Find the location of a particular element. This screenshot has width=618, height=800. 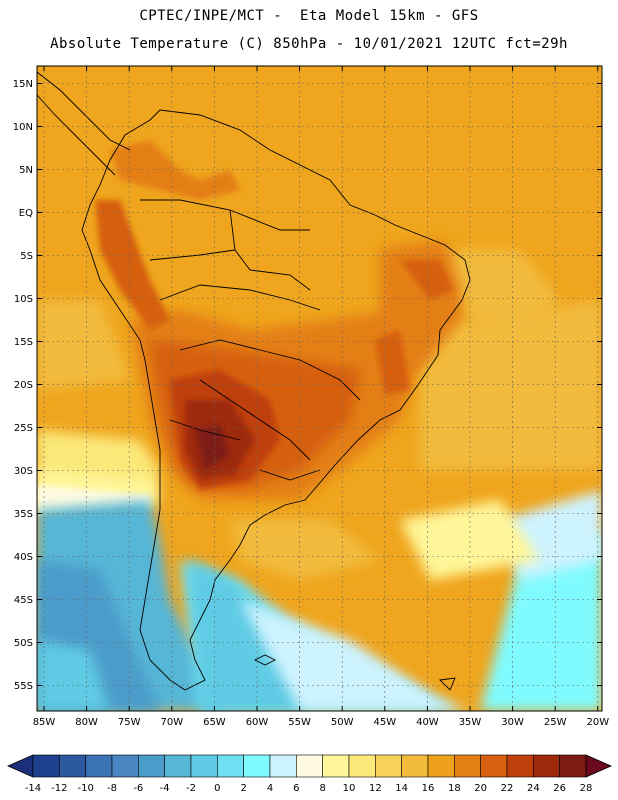

latitude-label: 30S is located at coordinates (23, 471).